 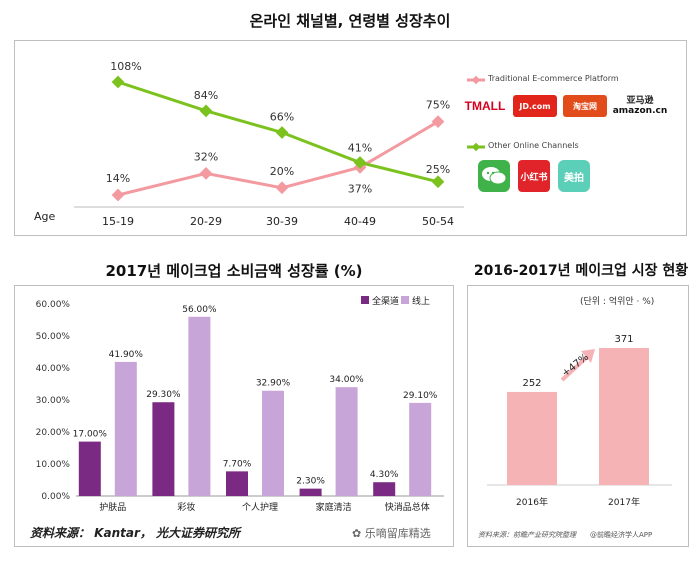 I want to click on chart2-y-tick-label: 0.00%, so click(x=55, y=497).